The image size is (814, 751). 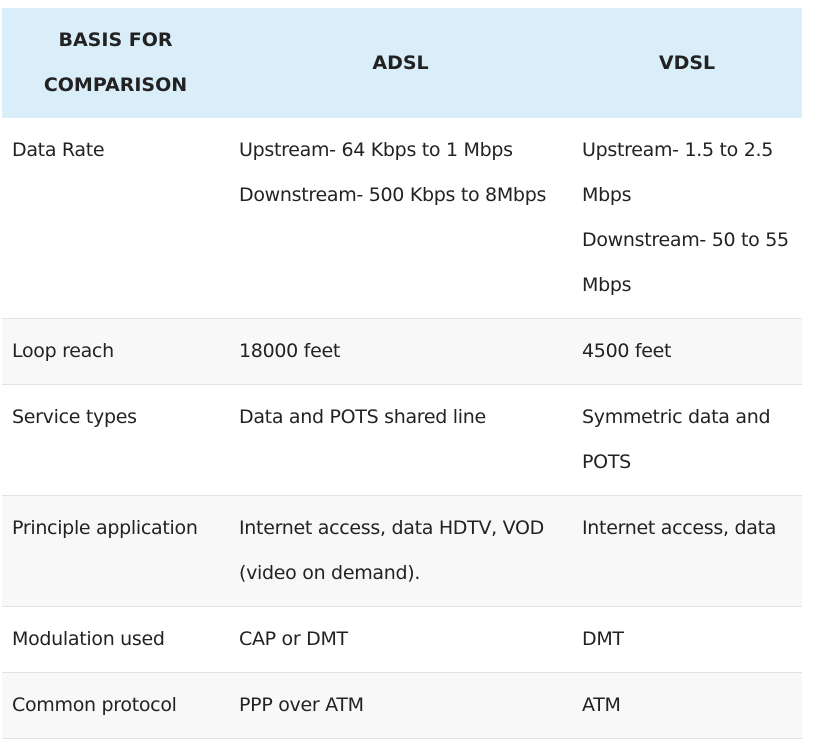 What do you see at coordinates (393, 195) in the screenshot?
I see `cell-line: Downstream- 500 Kbps to 8Mbps` at bounding box center [393, 195].